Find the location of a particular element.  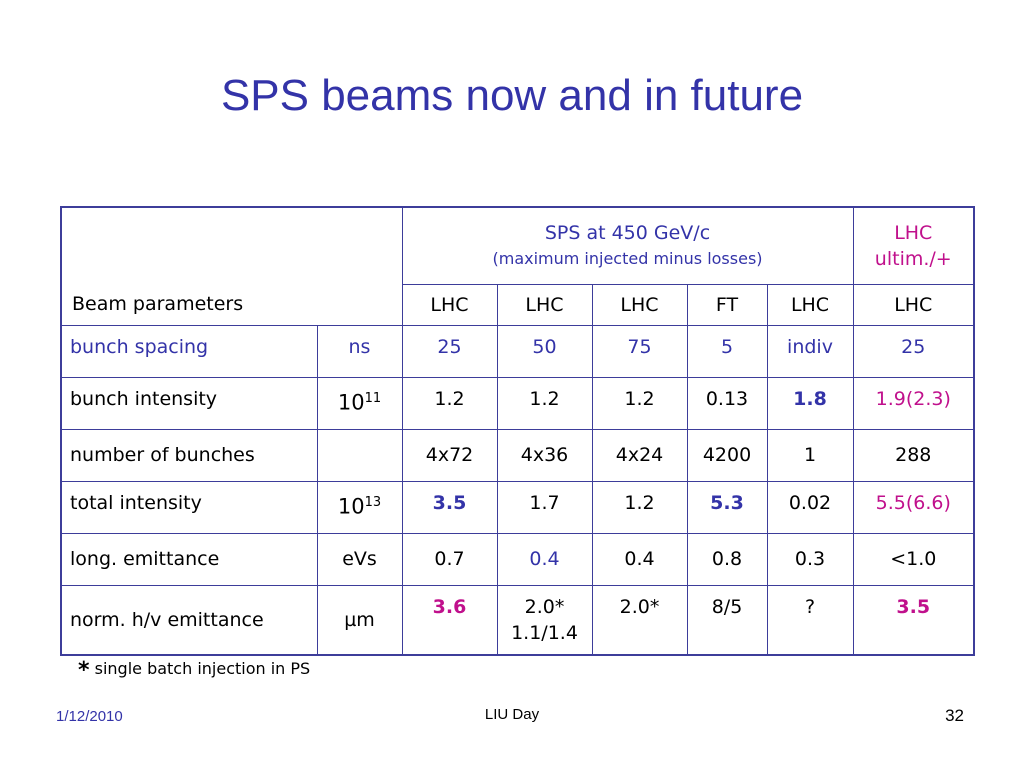

slide-title: SPS beams now and in future is located at coordinates (512, 95).